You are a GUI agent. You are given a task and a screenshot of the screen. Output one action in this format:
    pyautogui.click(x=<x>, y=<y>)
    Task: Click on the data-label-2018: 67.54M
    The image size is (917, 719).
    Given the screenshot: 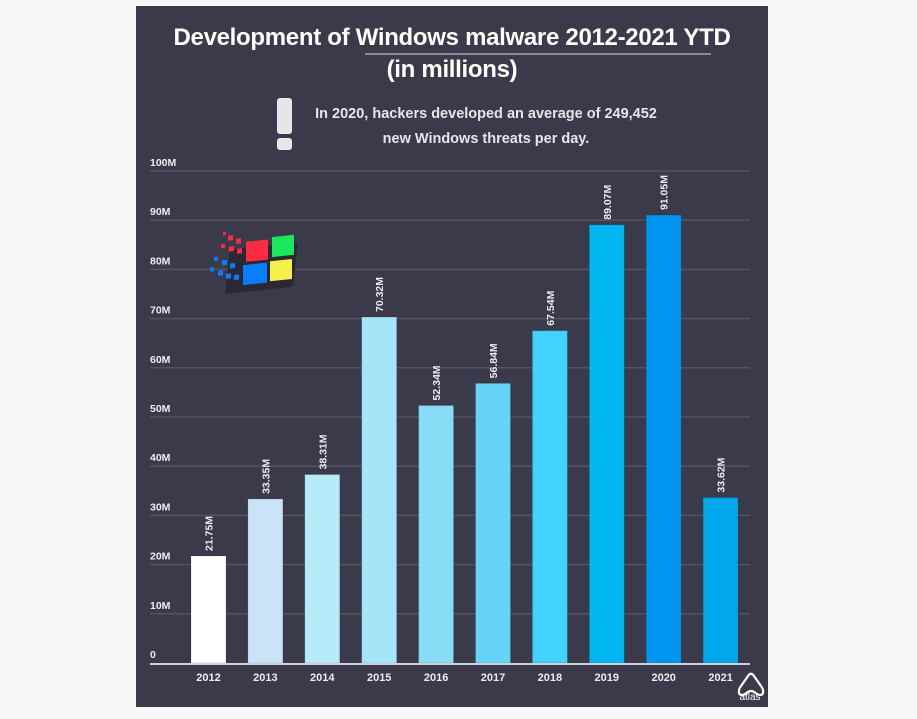 What is the action you would take?
    pyautogui.click(x=551, y=307)
    